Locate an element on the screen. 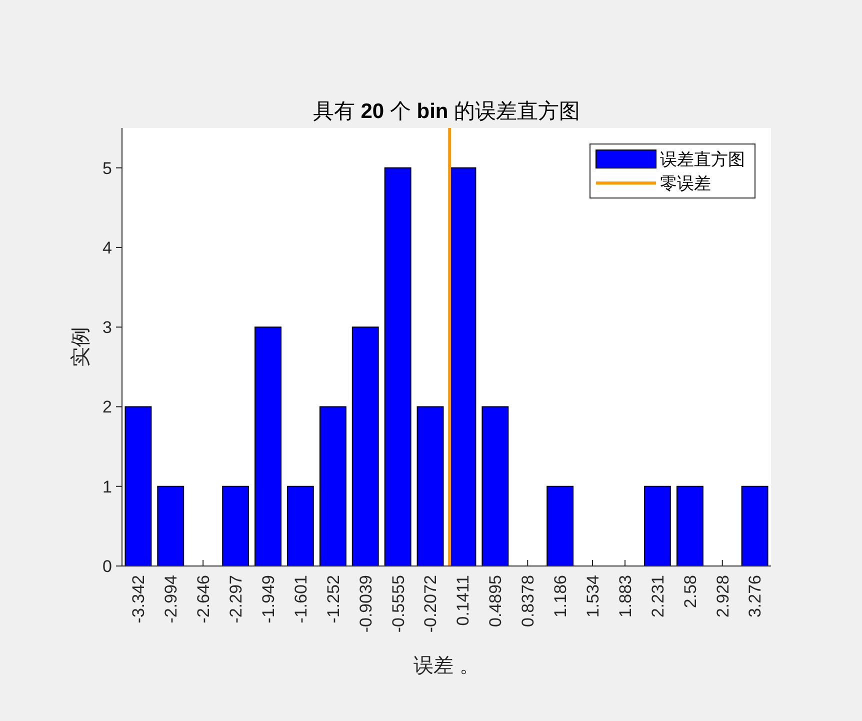 Image resolution: width=862 pixels, height=721 pixels. y-tick-label: 5 is located at coordinates (107, 168).